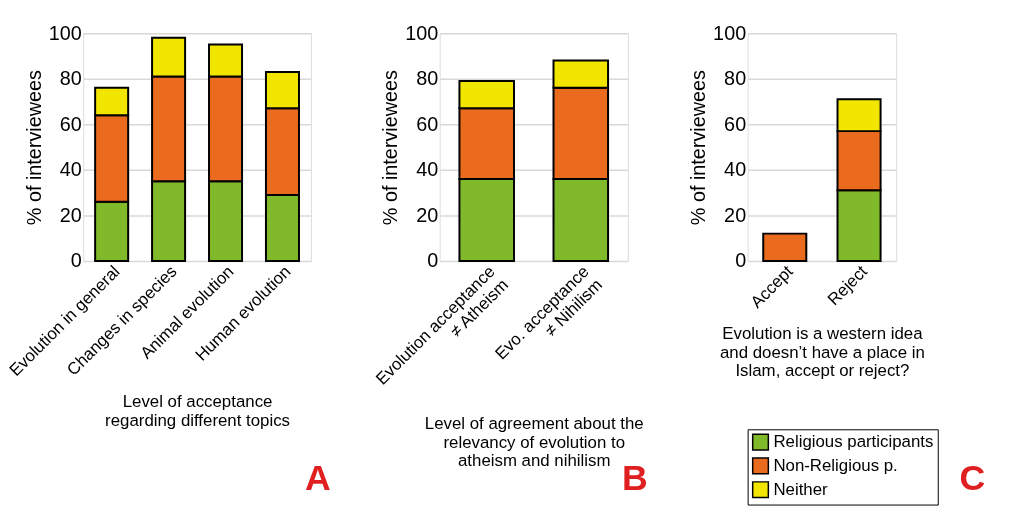  What do you see at coordinates (801, 489) in the screenshot?
I see `legend-label: Neither` at bounding box center [801, 489].